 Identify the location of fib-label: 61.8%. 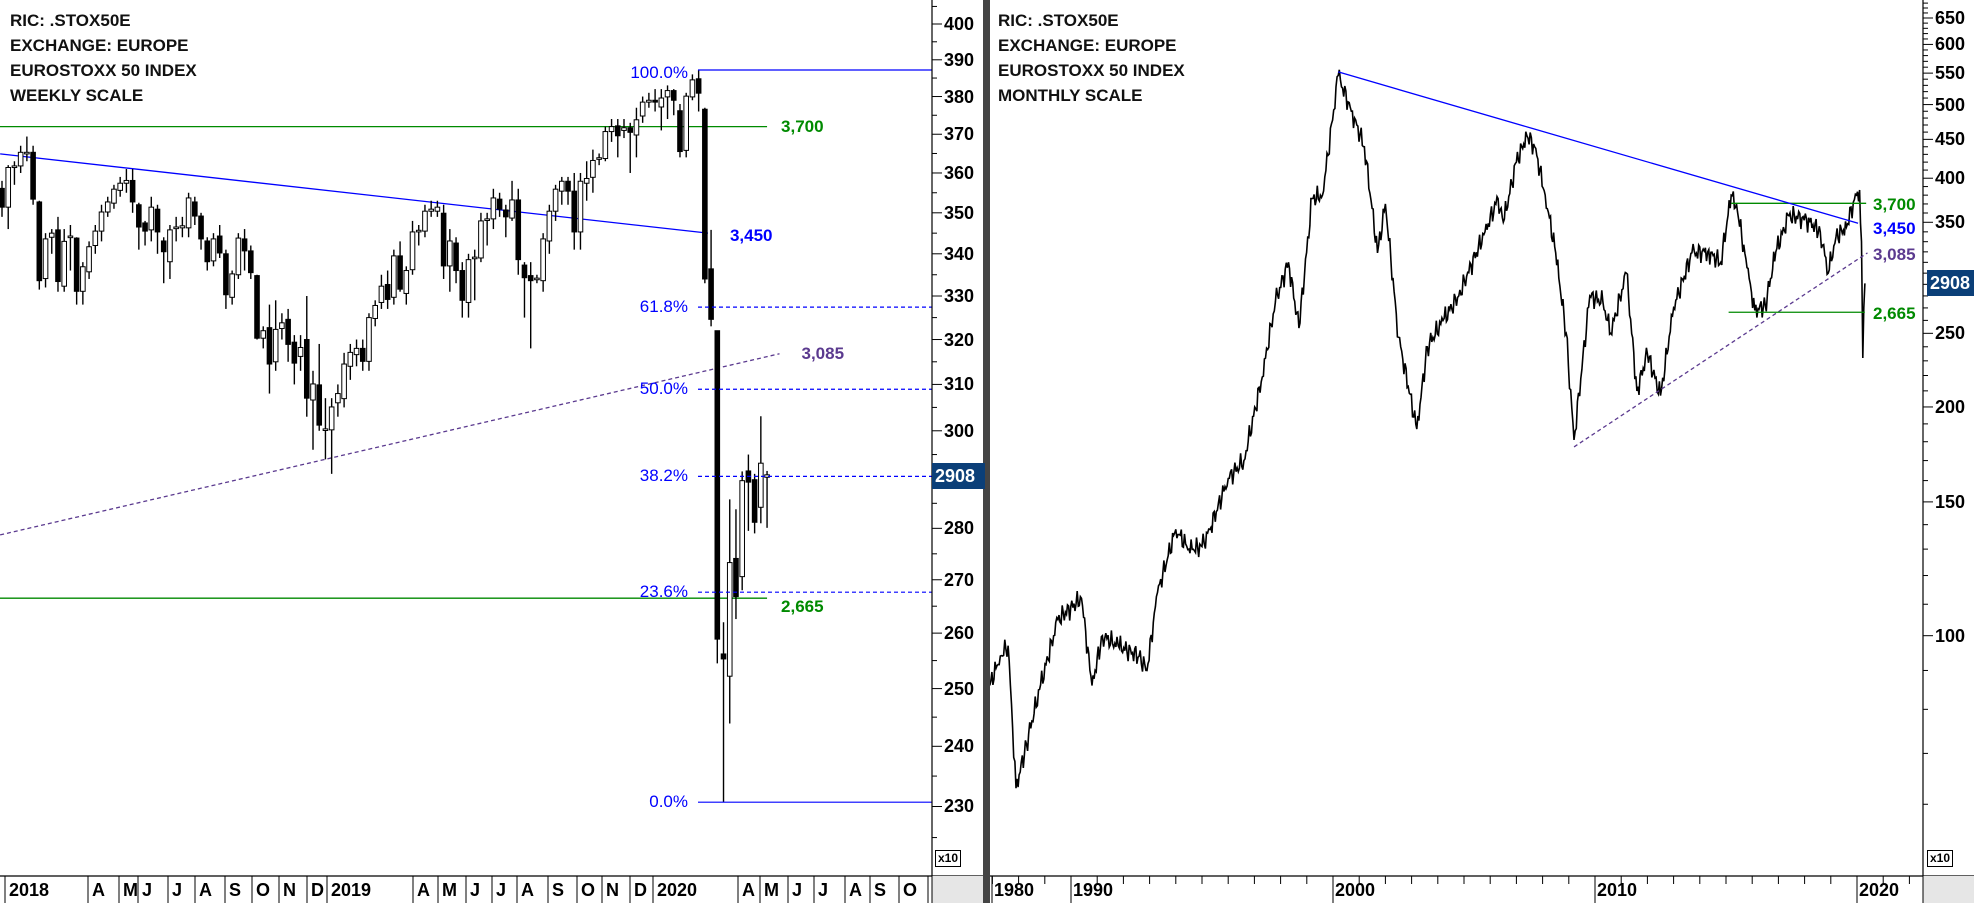
(663, 307).